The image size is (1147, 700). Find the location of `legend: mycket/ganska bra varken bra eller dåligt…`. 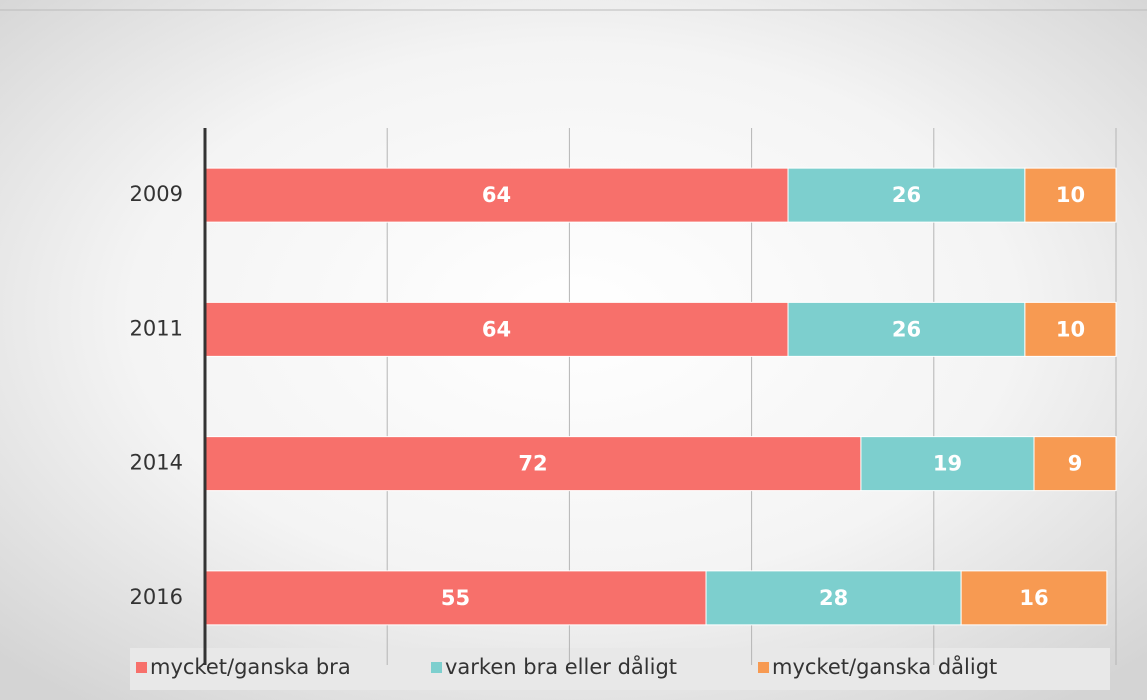

legend: mycket/ganska bra varken bra eller dåligt… is located at coordinates (566, 666).